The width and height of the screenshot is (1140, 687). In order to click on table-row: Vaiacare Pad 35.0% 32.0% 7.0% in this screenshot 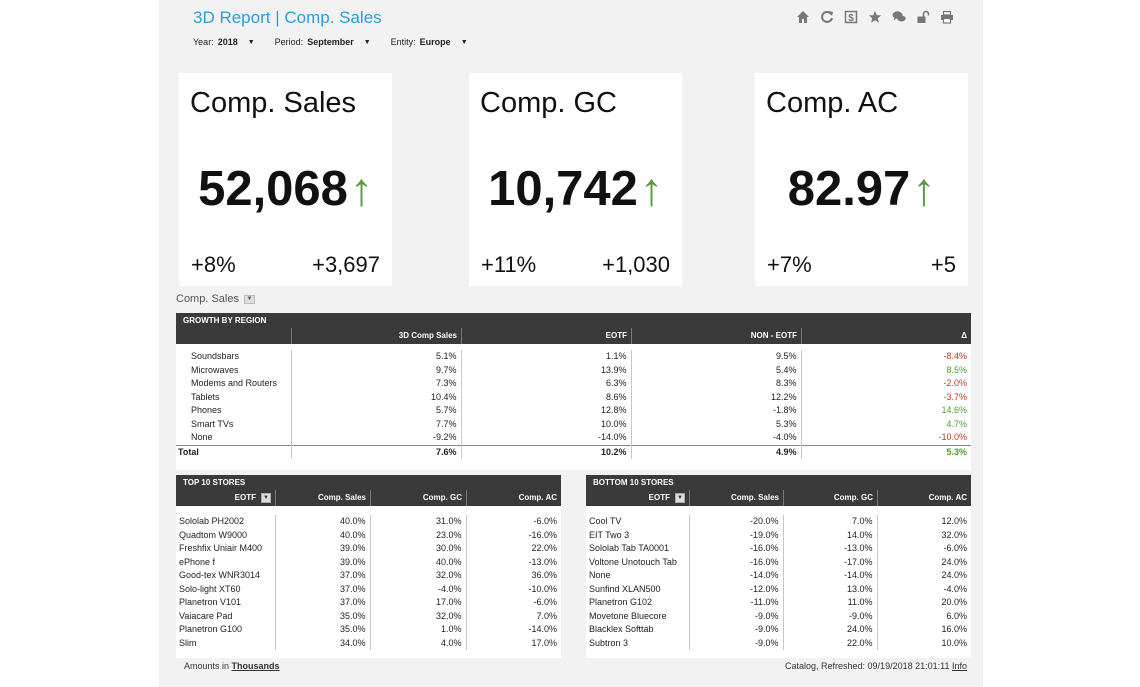, I will do `click(368, 616)`.